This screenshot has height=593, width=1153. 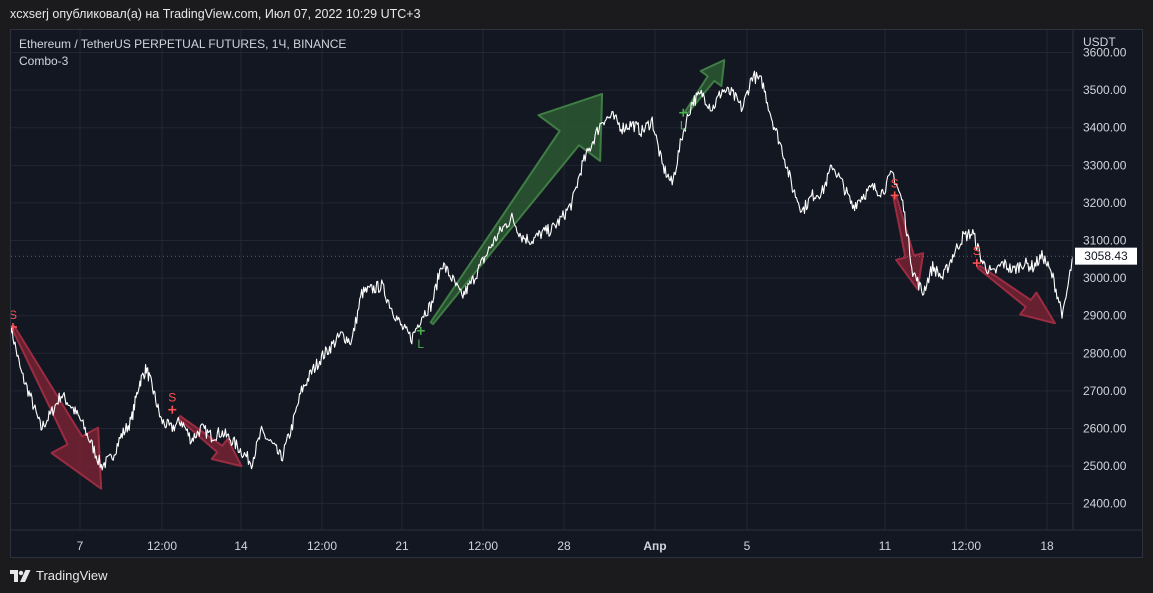 What do you see at coordinates (1099, 42) in the screenshot?
I see `currency-label: USDT` at bounding box center [1099, 42].